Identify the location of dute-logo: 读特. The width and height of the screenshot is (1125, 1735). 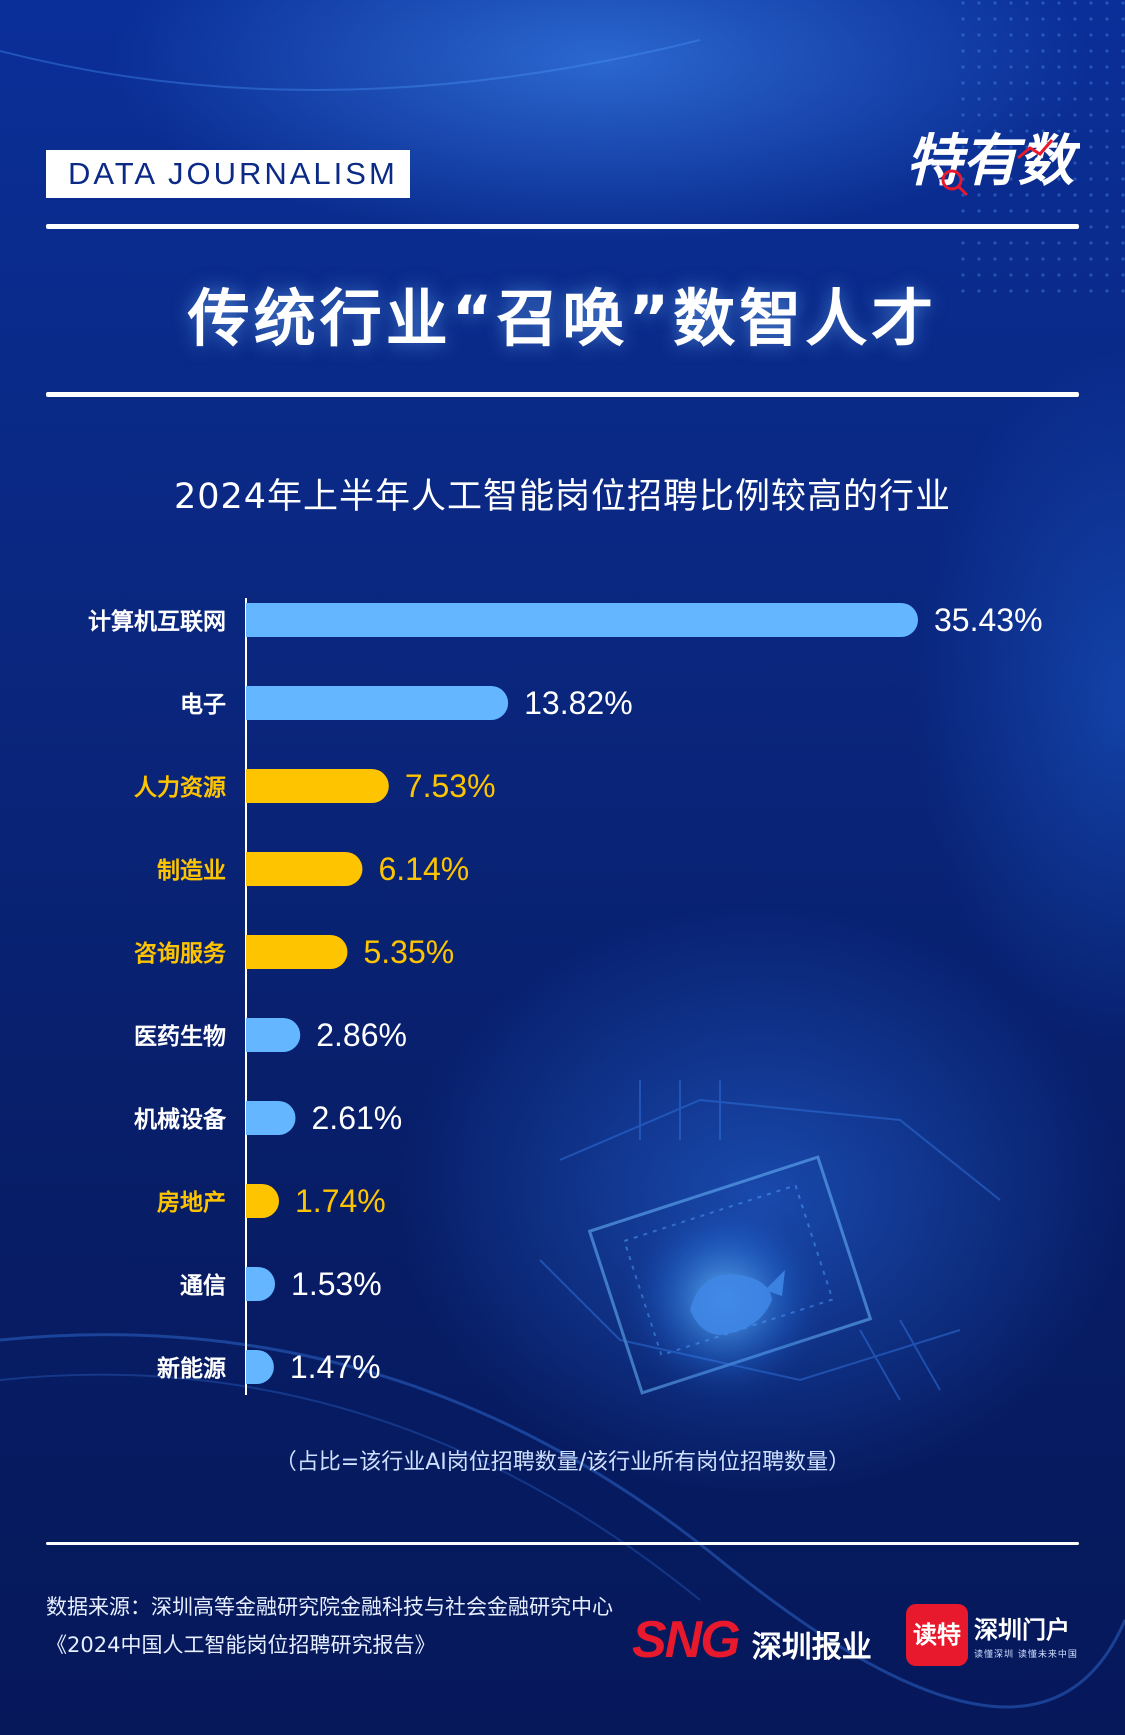
(937, 1635).